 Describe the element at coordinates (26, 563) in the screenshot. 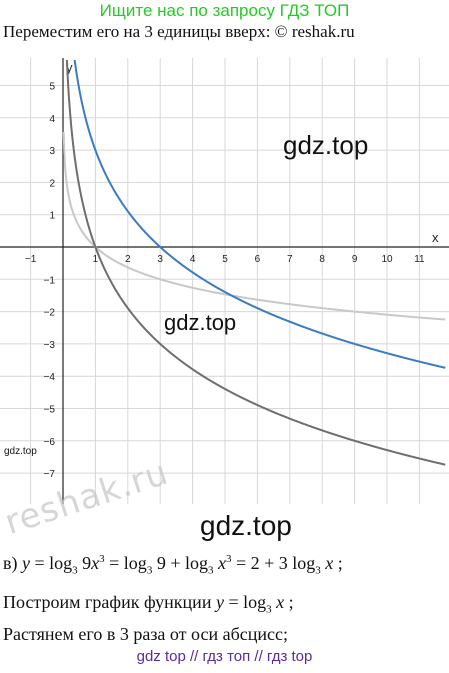

I see `equation-text: y` at that location.